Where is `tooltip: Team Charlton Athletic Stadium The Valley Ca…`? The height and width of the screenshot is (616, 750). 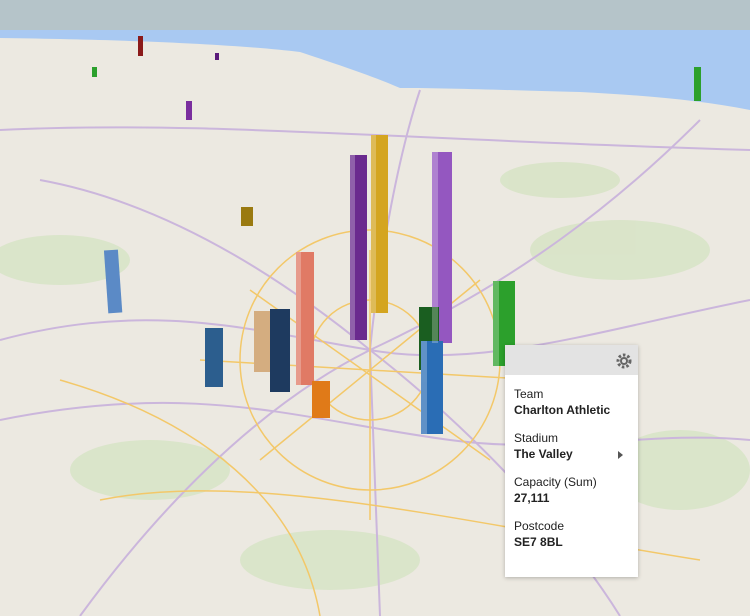 tooltip: Team Charlton Athletic Stadium The Valley Ca… is located at coordinates (571, 461).